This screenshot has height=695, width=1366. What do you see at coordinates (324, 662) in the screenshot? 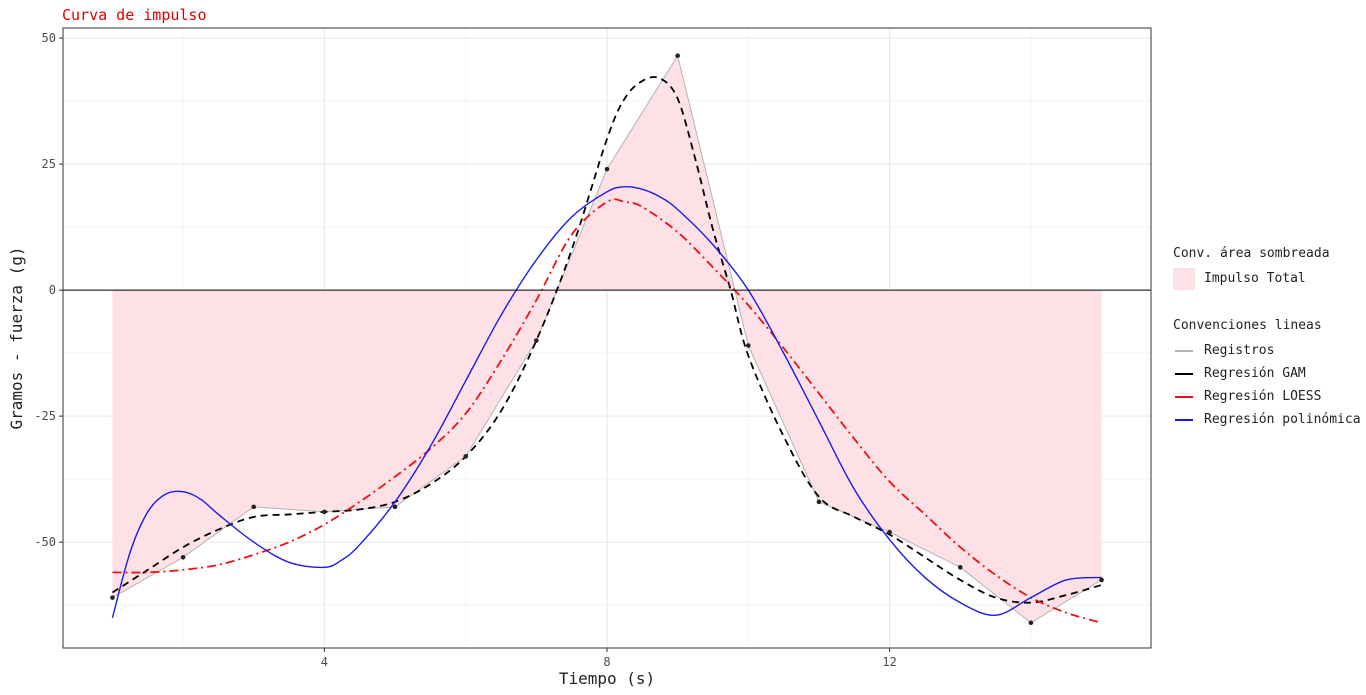
I see `x-tick-label: 4` at bounding box center [324, 662].